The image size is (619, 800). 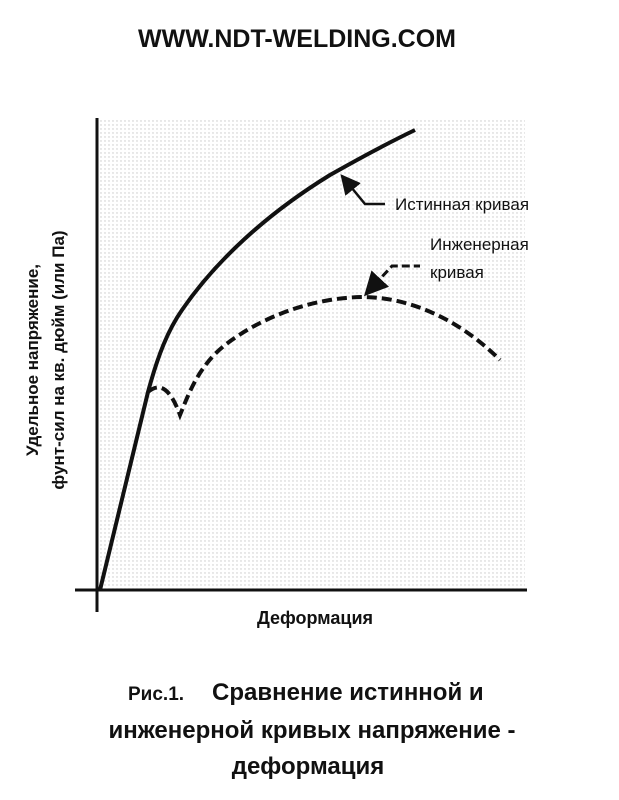 What do you see at coordinates (462, 204) in the screenshot?
I see `true-curve-label: Истинная кривая` at bounding box center [462, 204].